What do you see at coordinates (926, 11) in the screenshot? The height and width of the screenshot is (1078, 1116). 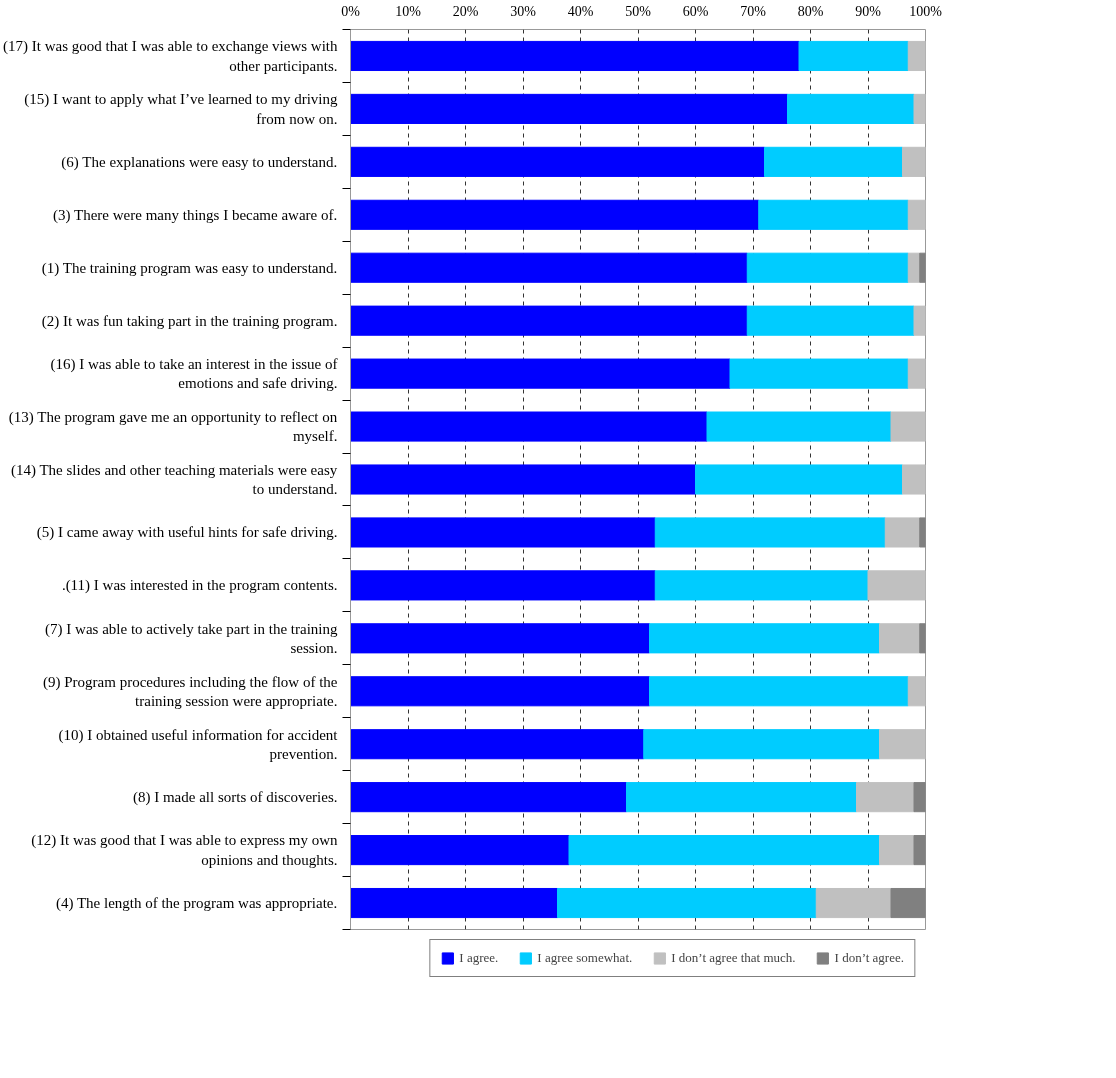 I see `x-tick-label: 100%` at bounding box center [926, 11].